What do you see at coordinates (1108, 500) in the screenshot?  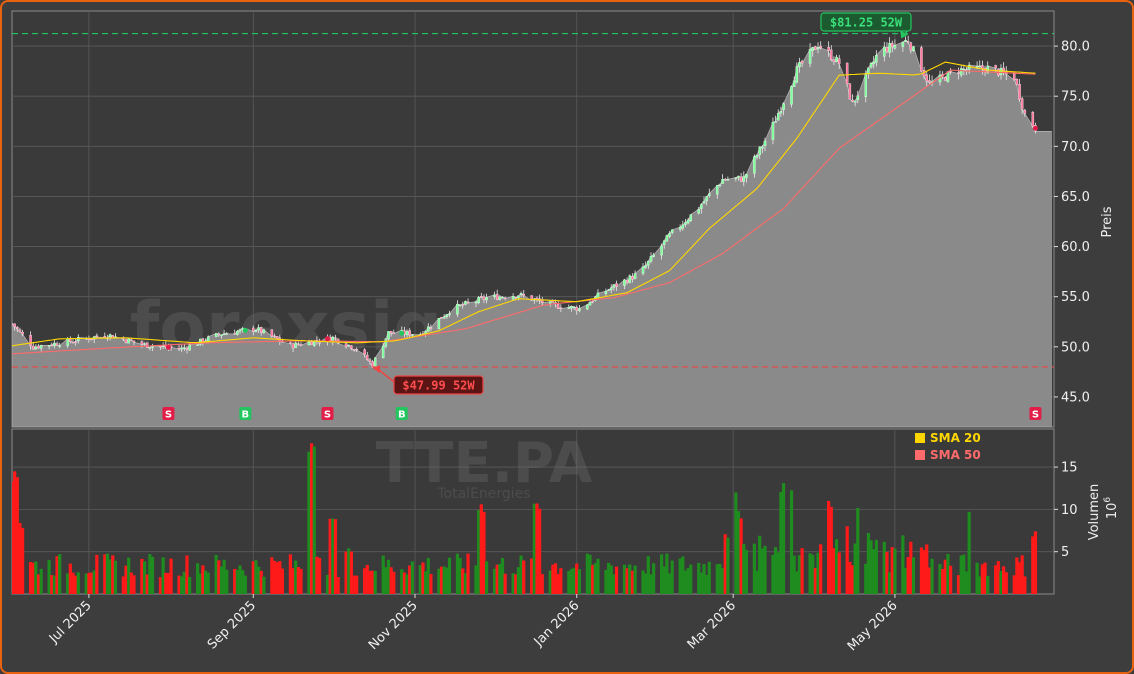 I see `volume-exponent-sup: 6` at bounding box center [1108, 500].